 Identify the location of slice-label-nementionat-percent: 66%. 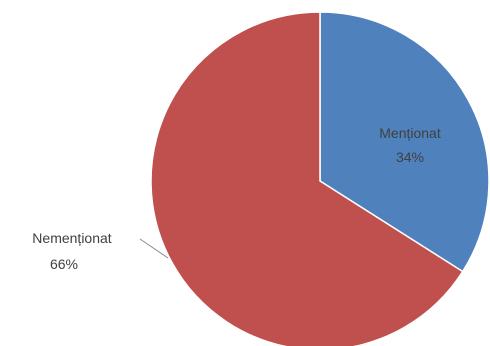
(64, 264).